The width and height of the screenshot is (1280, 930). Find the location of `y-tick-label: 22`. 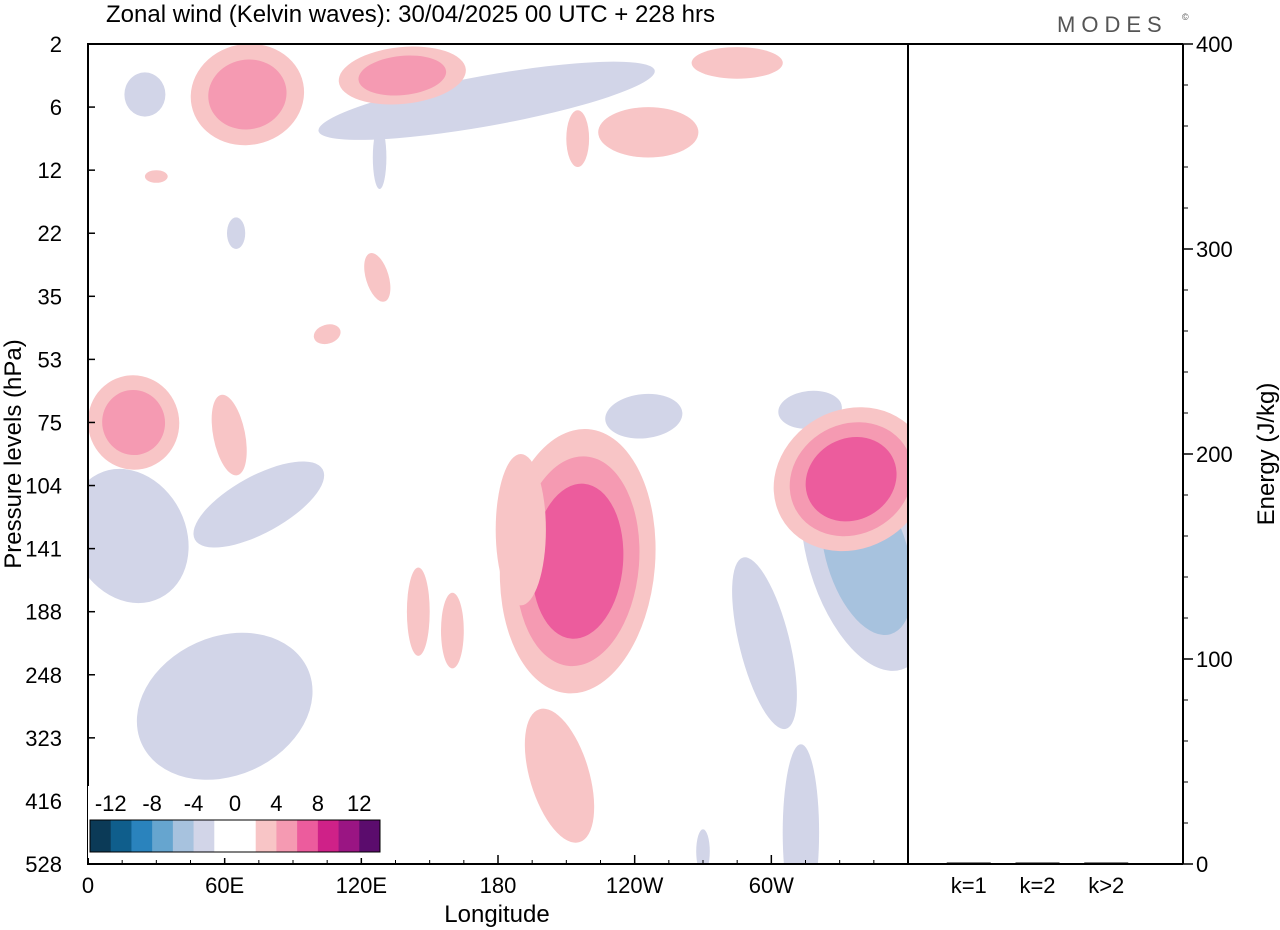

y-tick-label: 22 is located at coordinates (50, 233).